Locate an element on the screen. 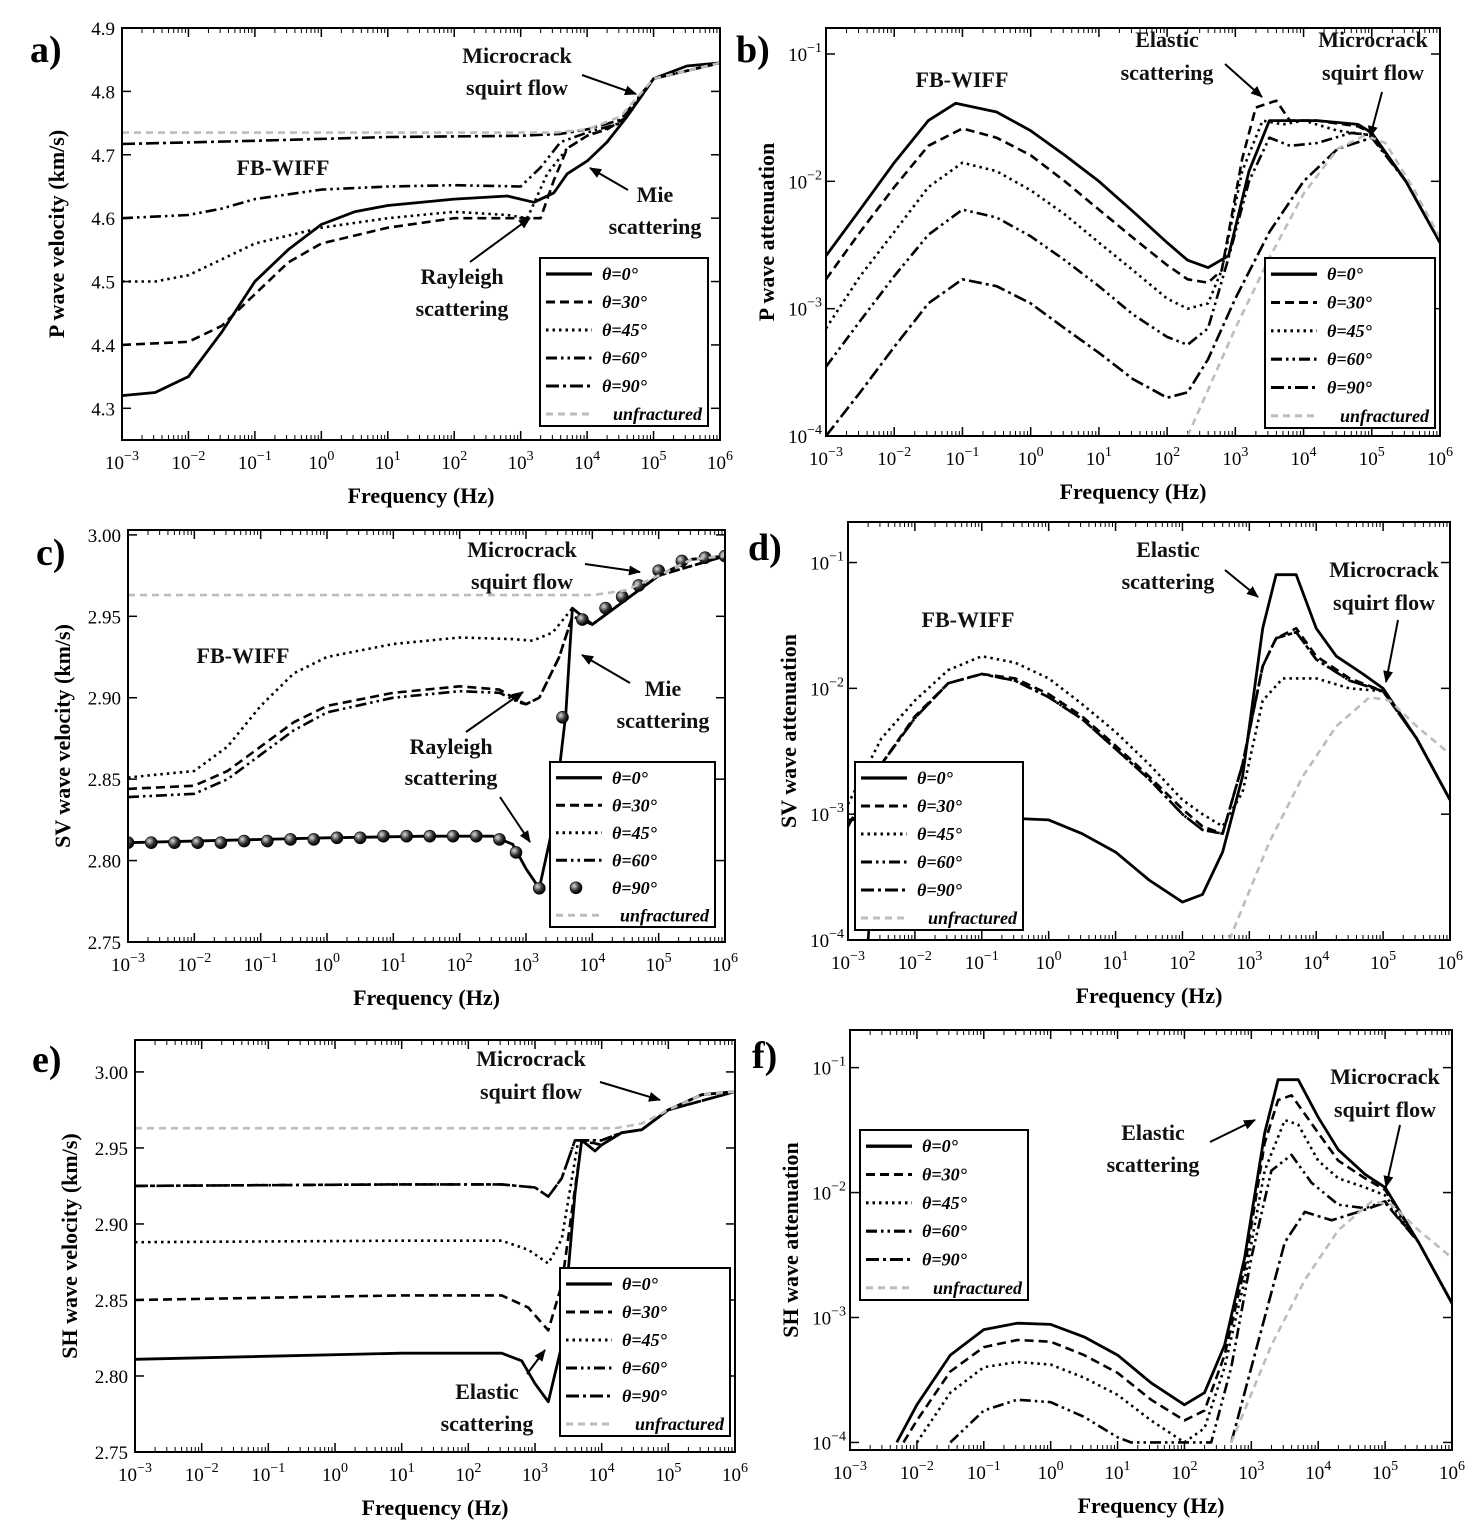 Image resolution: width=1471 pixels, height=1528 pixels. series-group is located at coordinates (421, 229).